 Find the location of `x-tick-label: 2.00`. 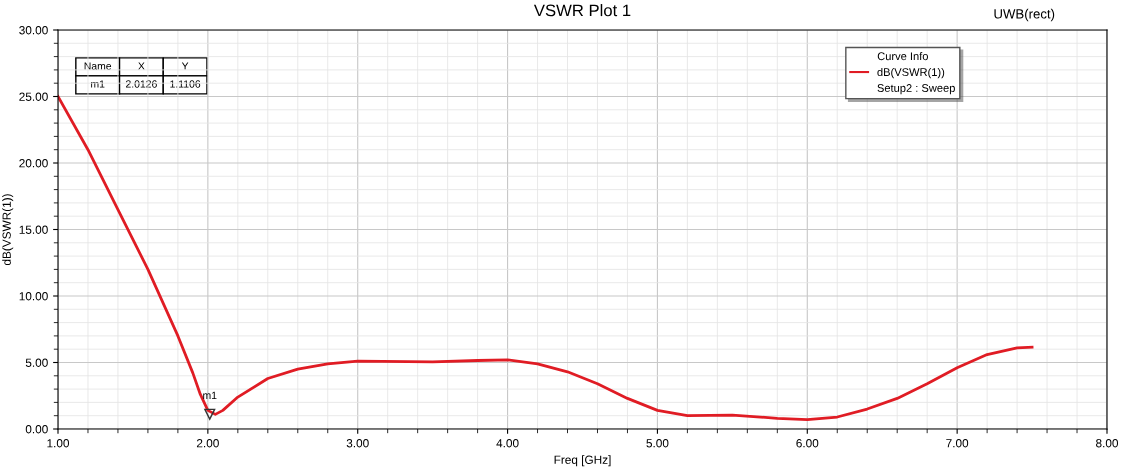

x-tick-label: 2.00 is located at coordinates (207, 443).